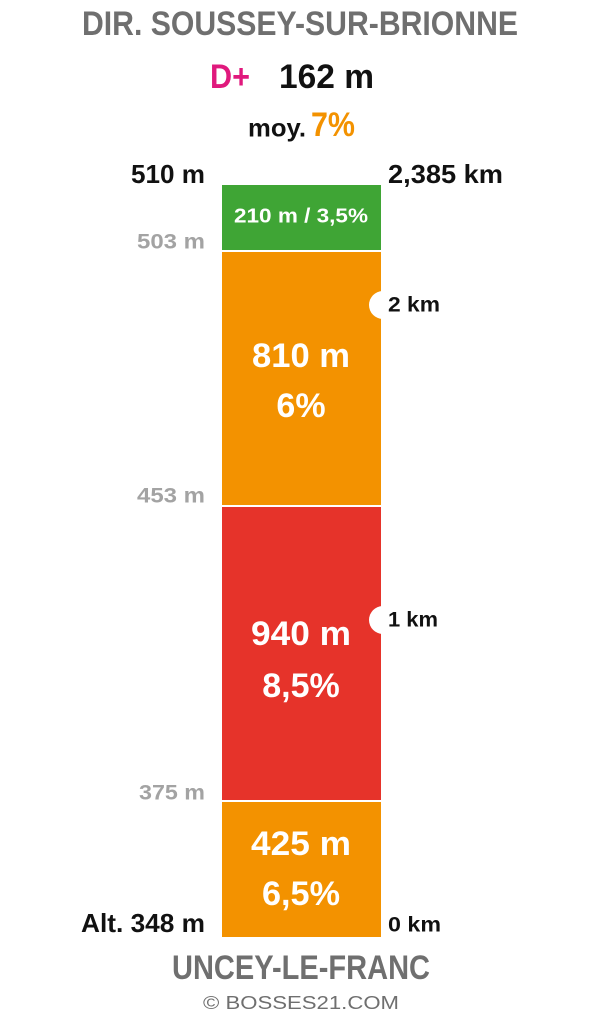  What do you see at coordinates (413, 620) in the screenshot?
I see `distance-label: 1 km` at bounding box center [413, 620].